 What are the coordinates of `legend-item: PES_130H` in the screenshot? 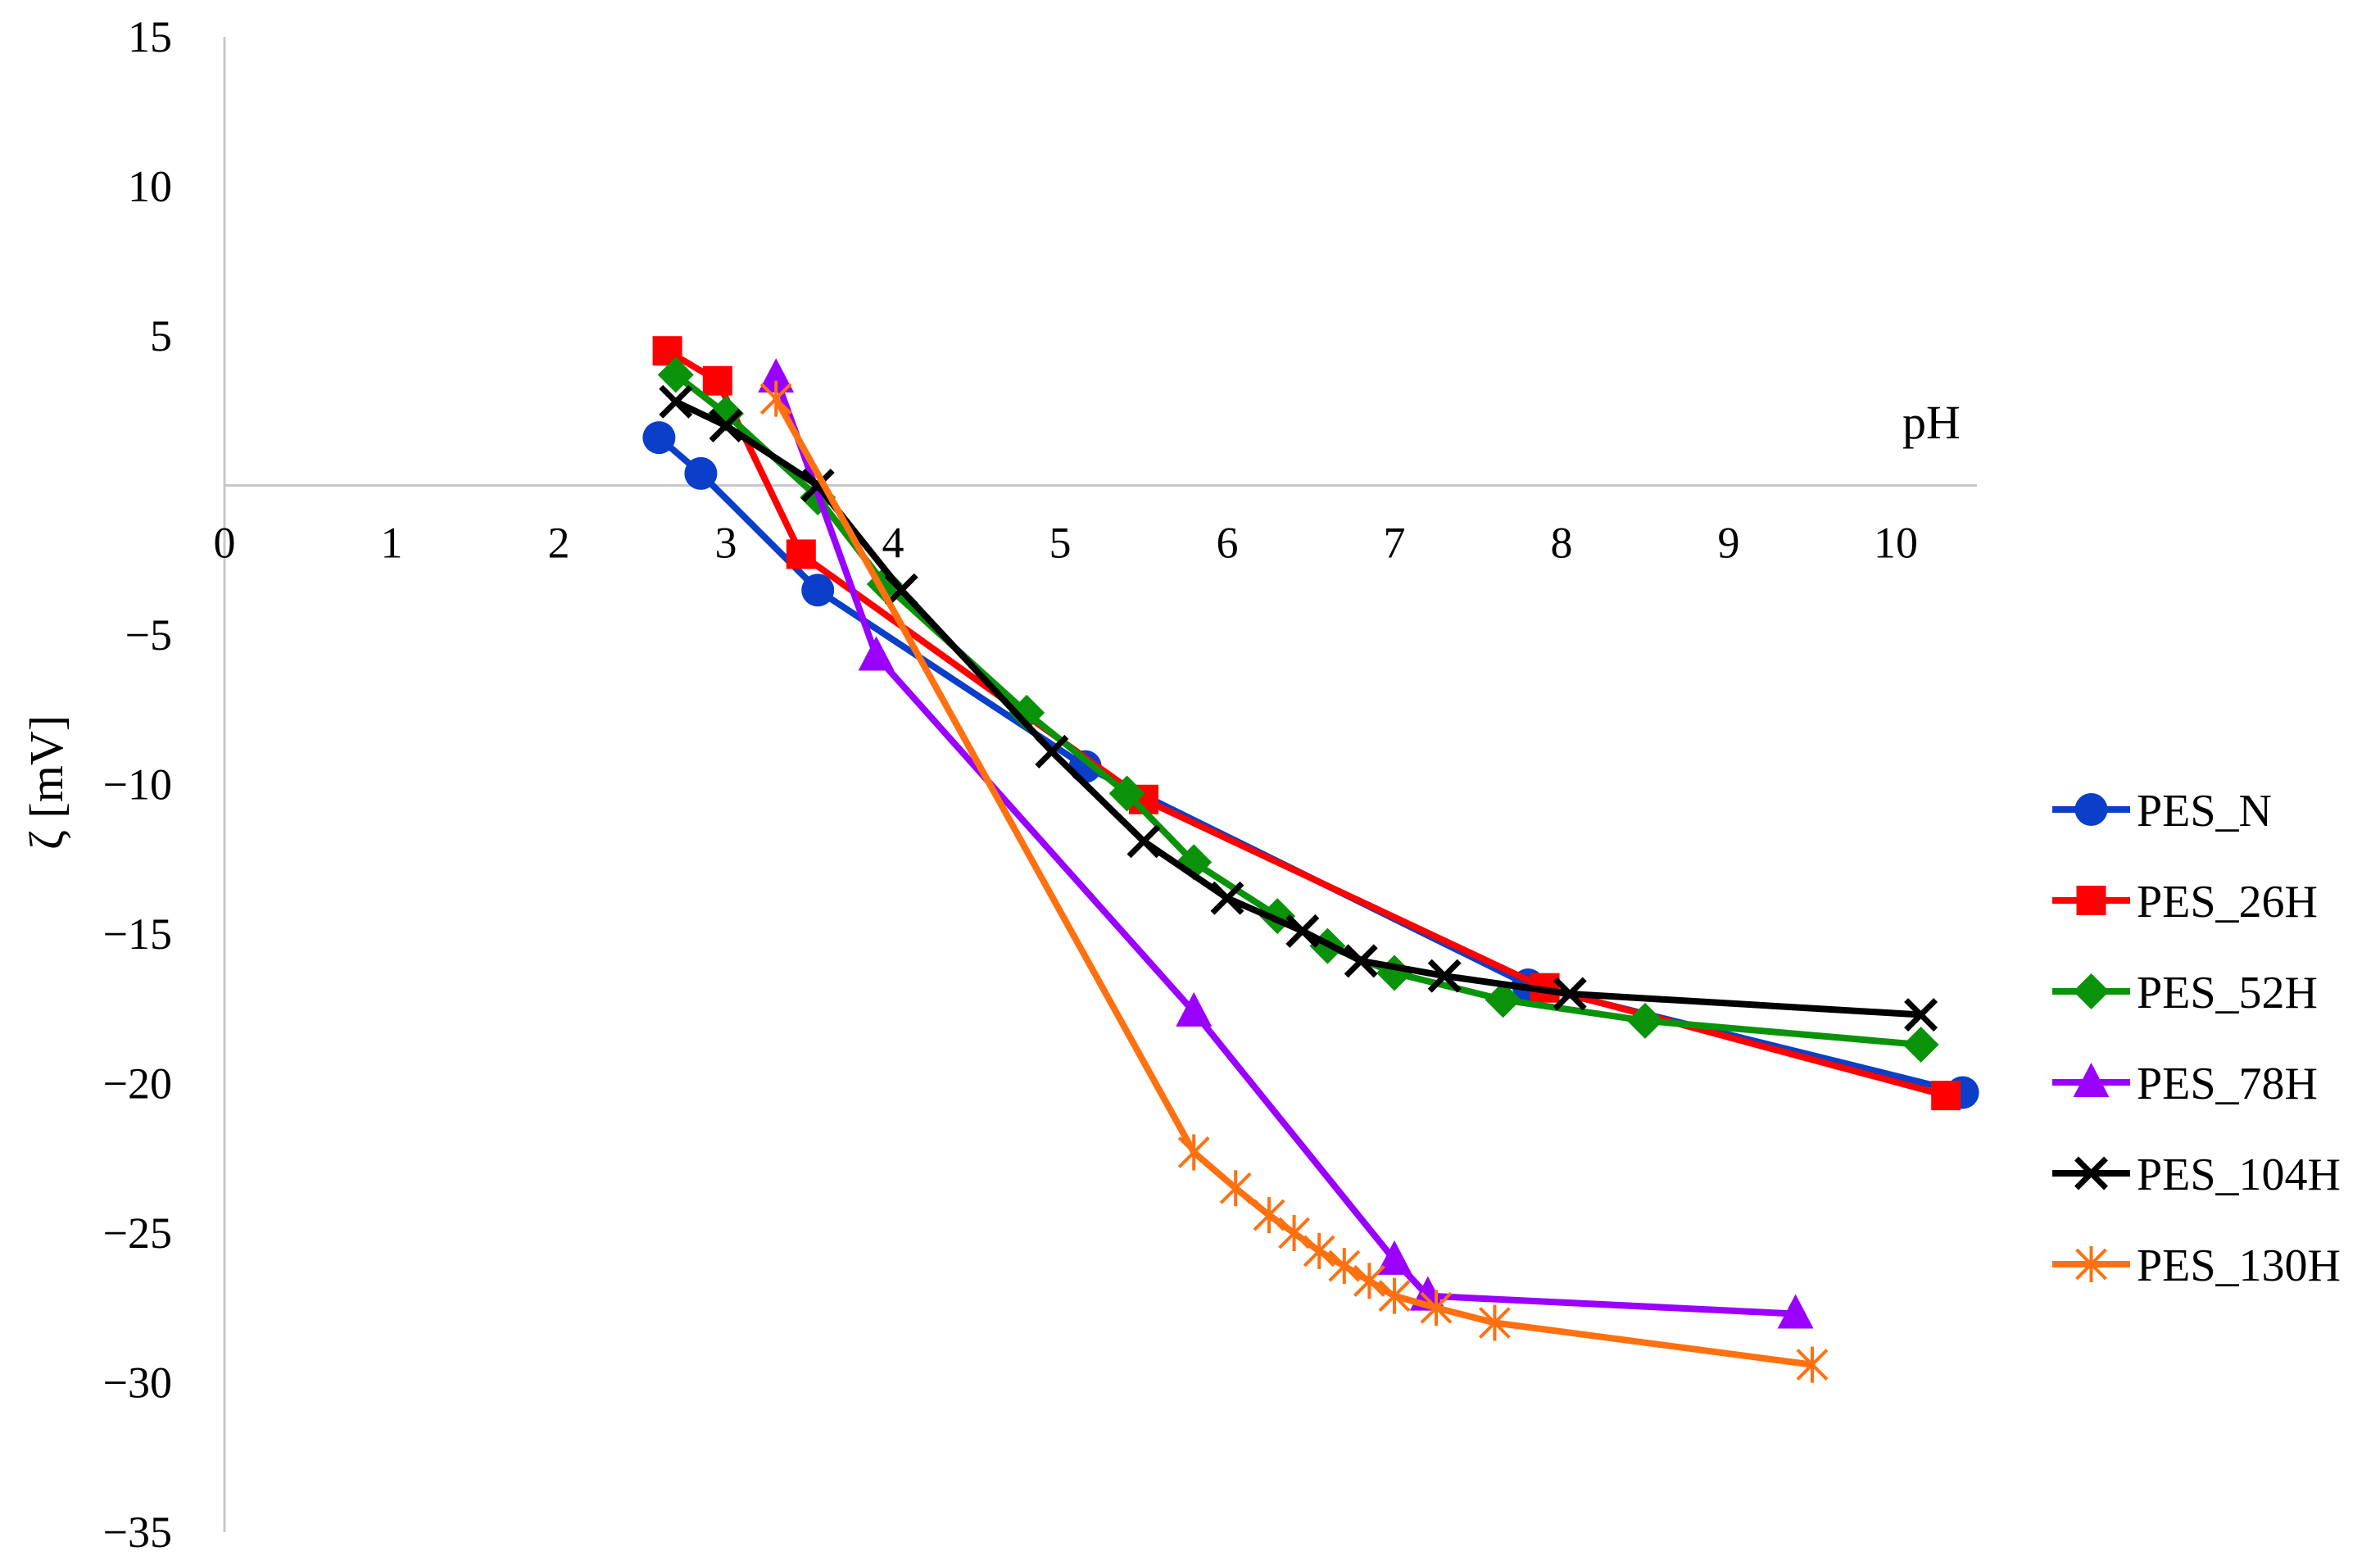 It's located at (2196, 1265).